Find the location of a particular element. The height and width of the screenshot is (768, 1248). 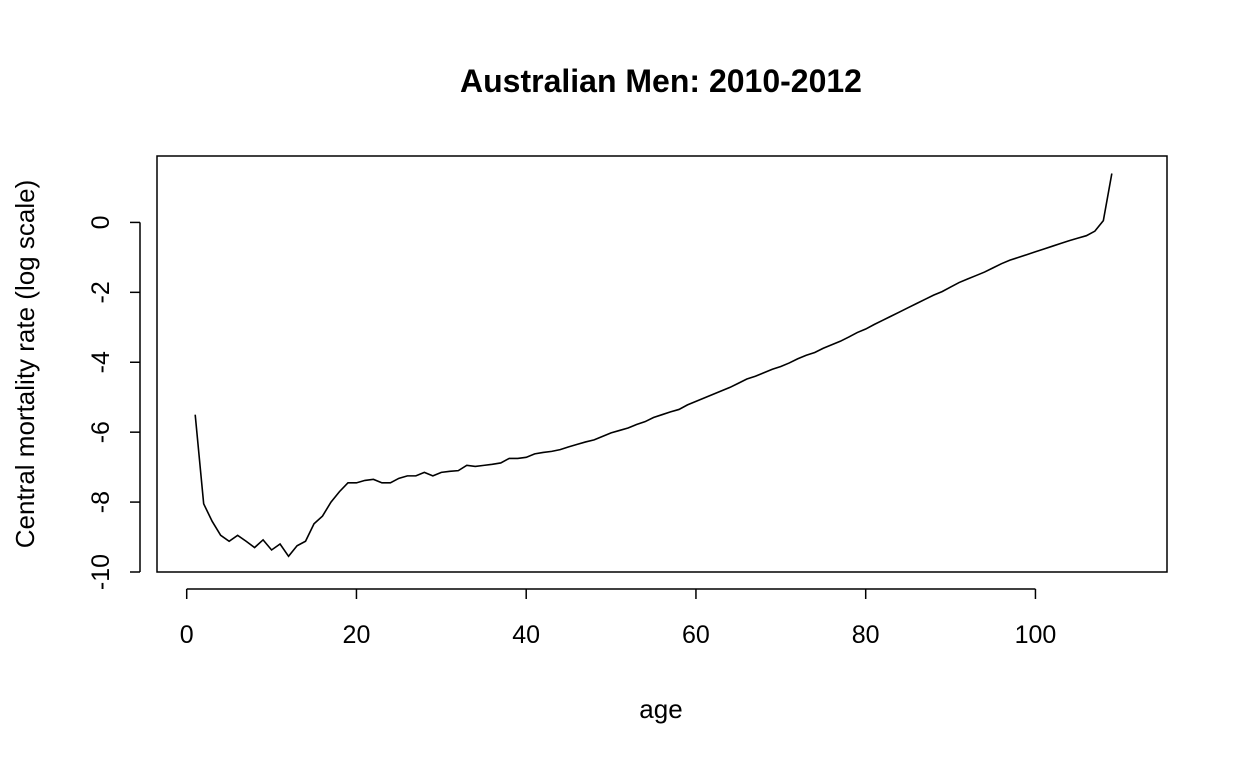

y-axis-label: Central mortality rate (log scale) is located at coordinates (25, 364).